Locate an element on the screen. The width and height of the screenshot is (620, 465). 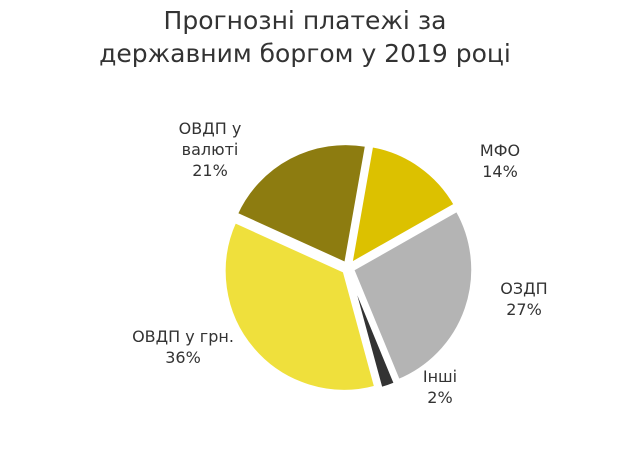
category-label: ОВДП у грн. is located at coordinates (183, 336).